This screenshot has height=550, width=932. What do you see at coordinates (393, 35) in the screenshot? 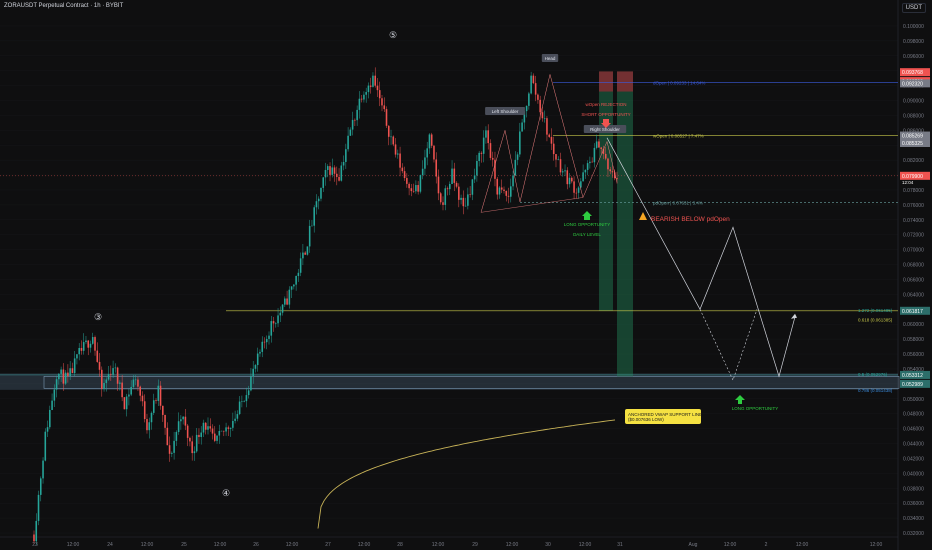
I see `wave-5-label: ⑤` at bounding box center [393, 35].